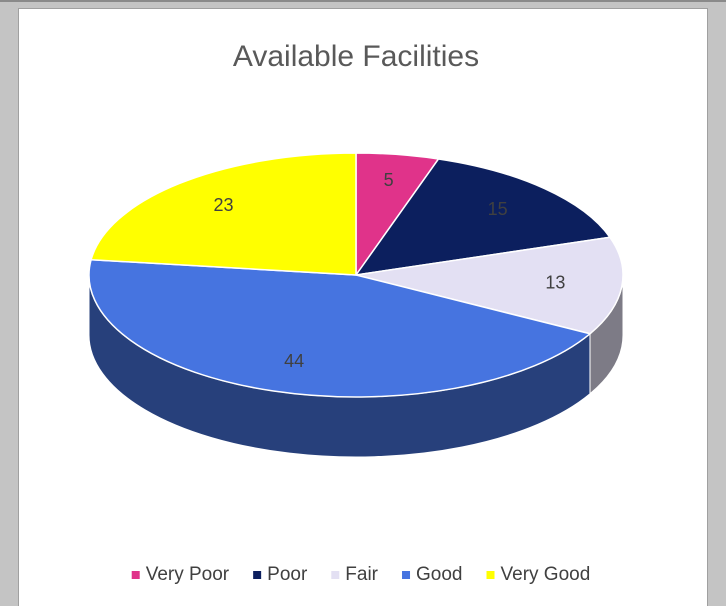 The width and height of the screenshot is (726, 606). Describe the element at coordinates (439, 574) in the screenshot. I see `legend-label: Good` at that location.